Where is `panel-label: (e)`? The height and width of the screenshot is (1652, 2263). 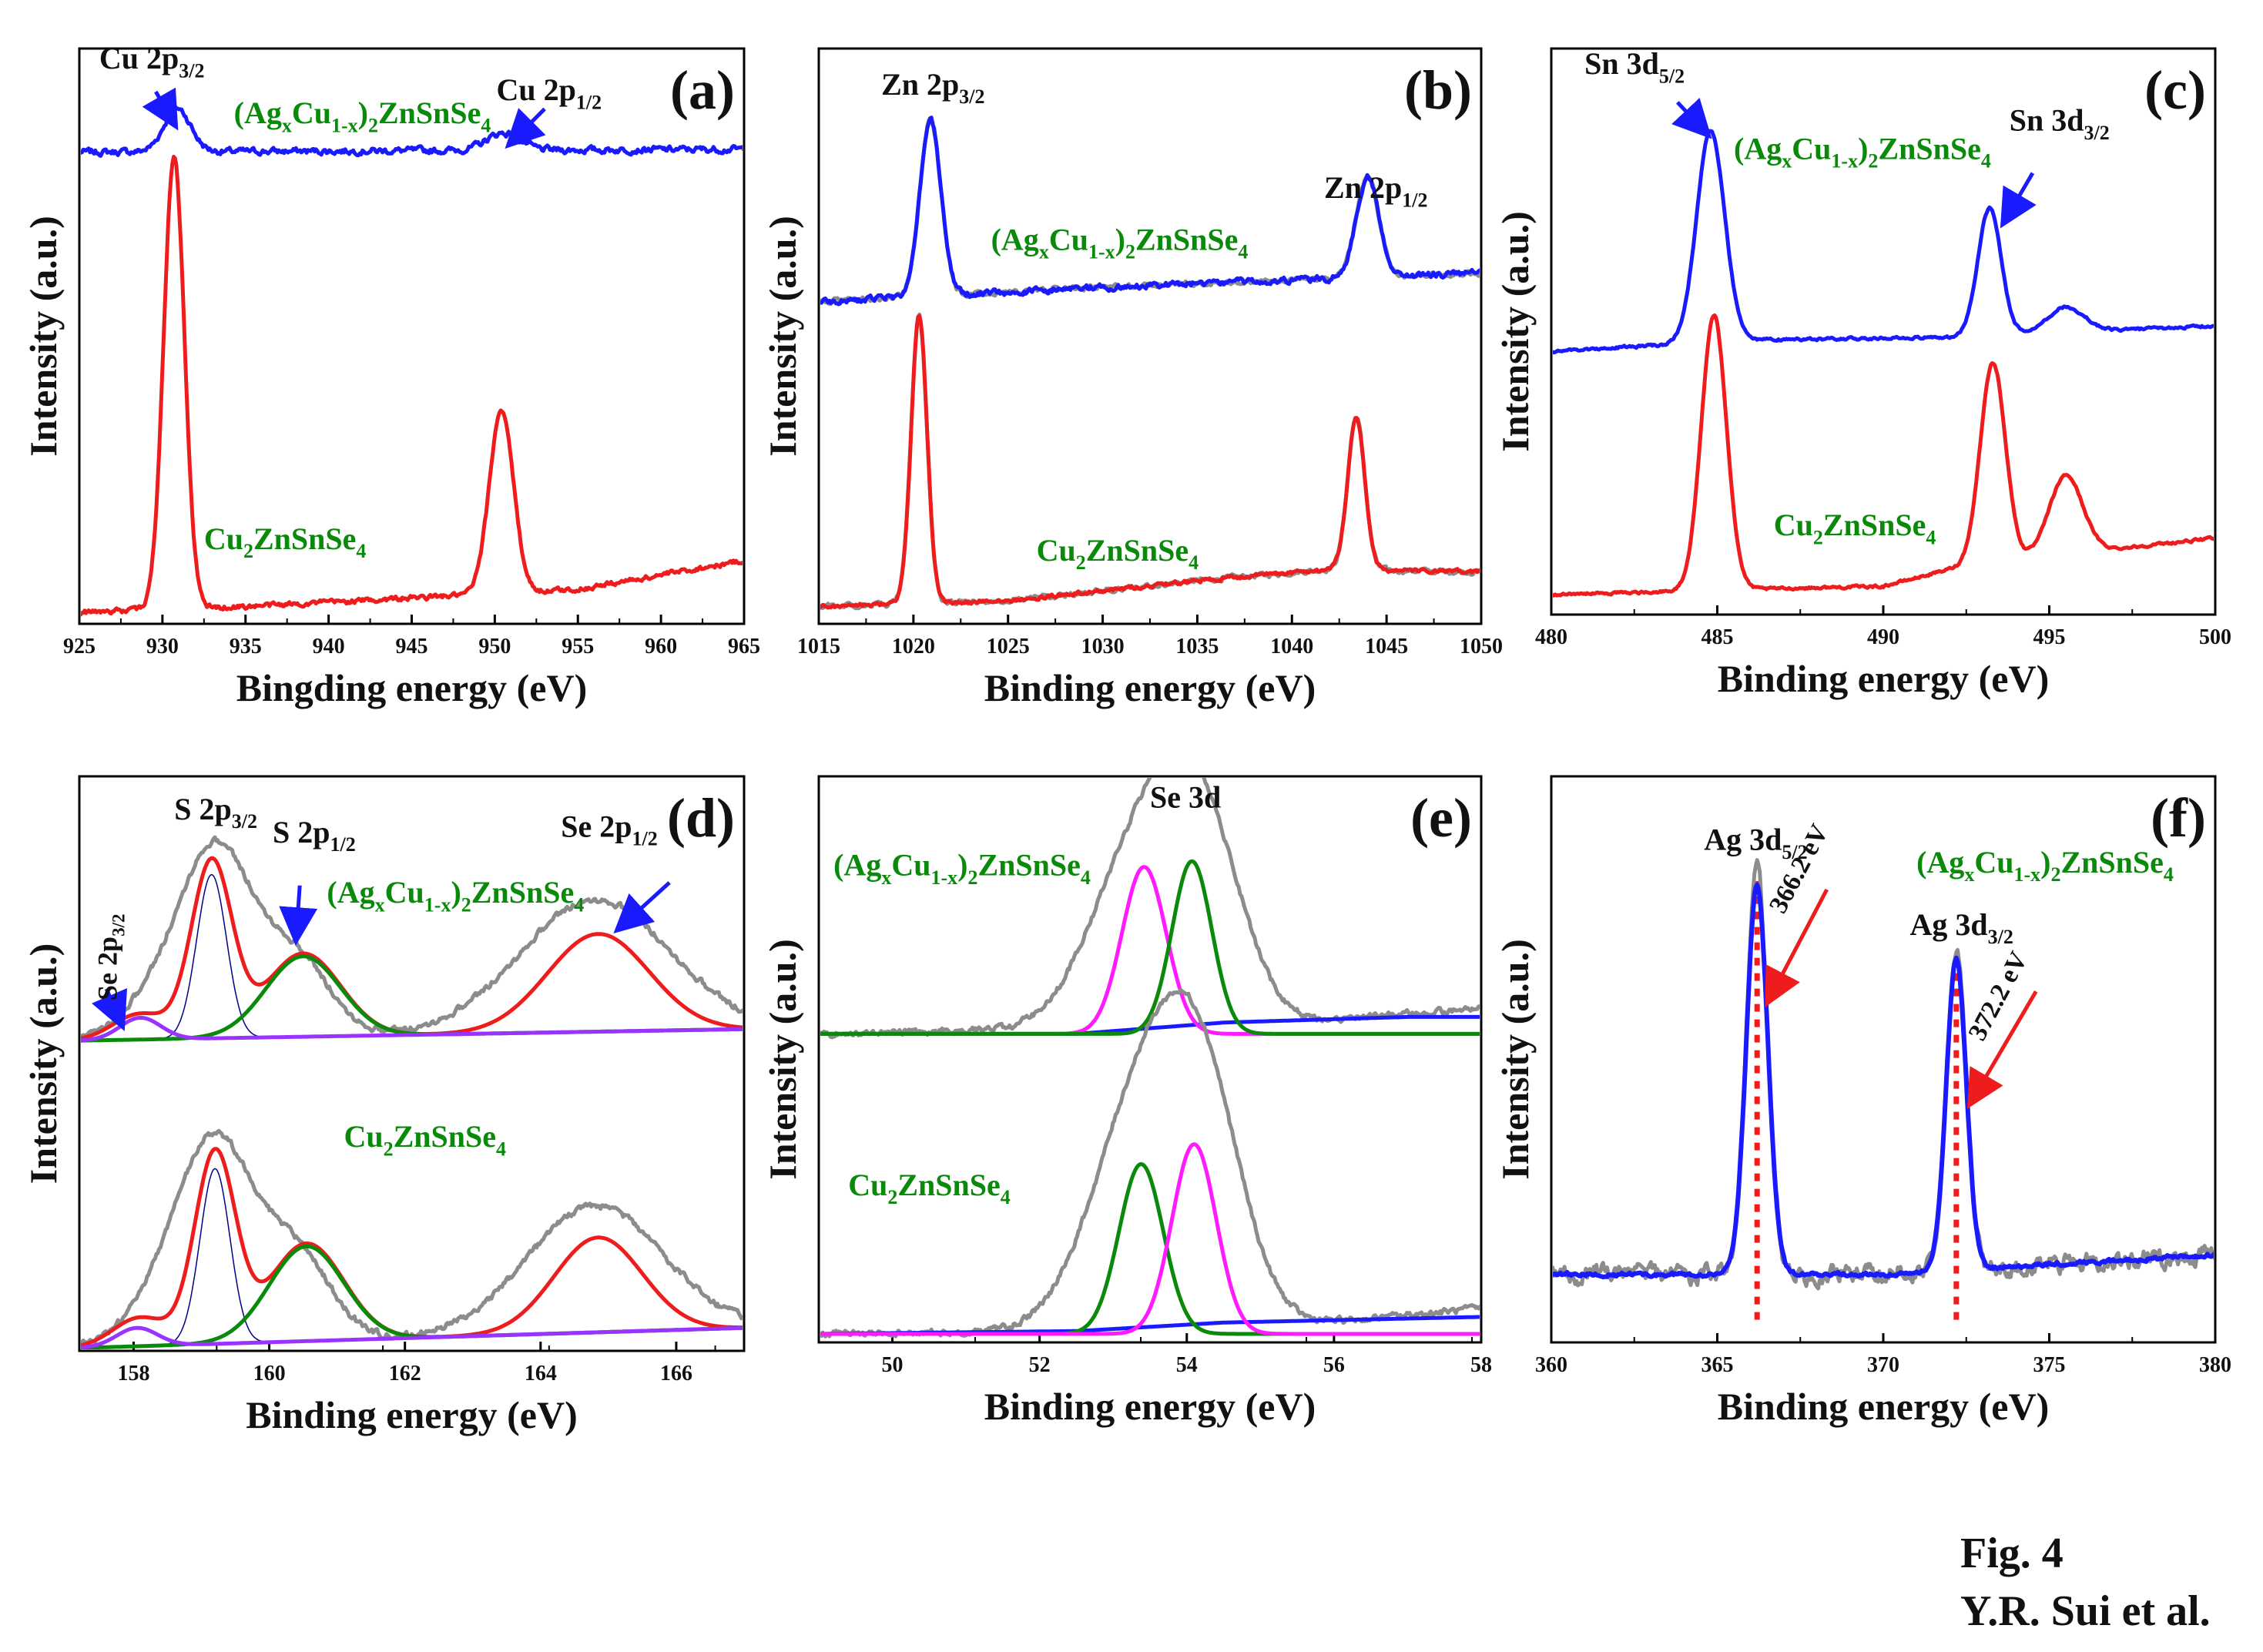 panel-label: (e) is located at coordinates (1441, 818).